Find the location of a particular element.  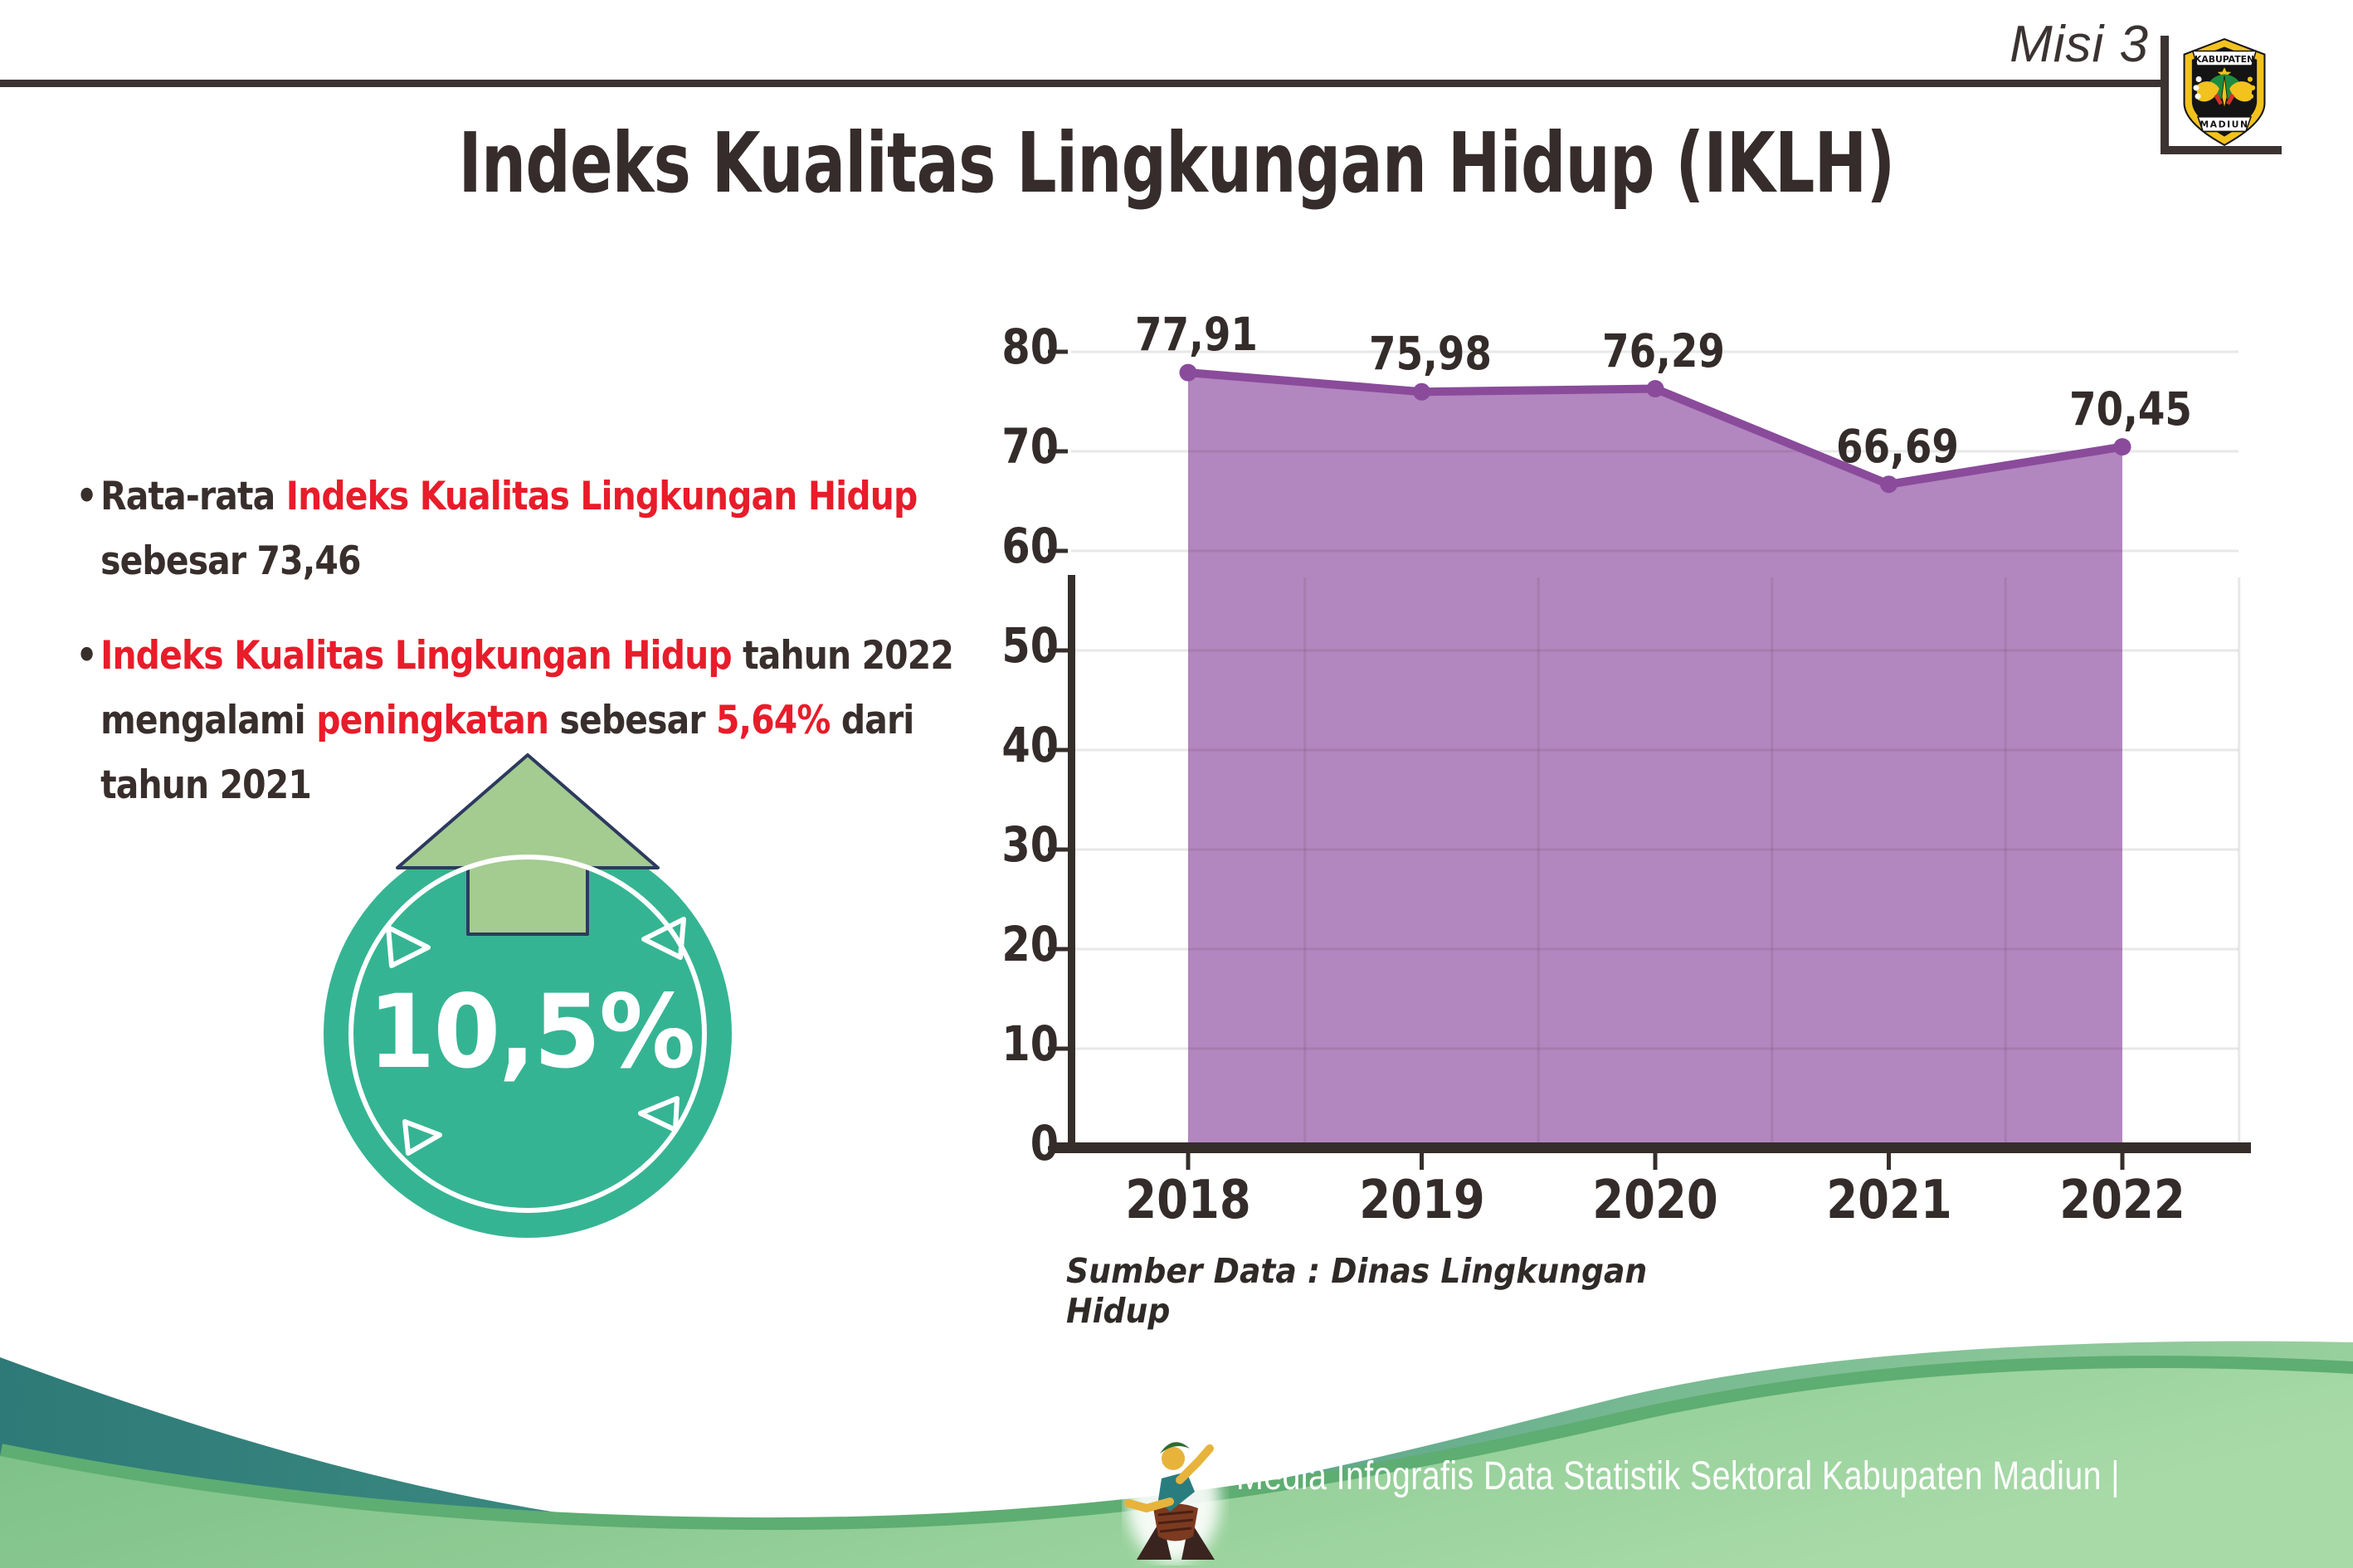

bullet-text-segment: 5,64% is located at coordinates (773, 720).